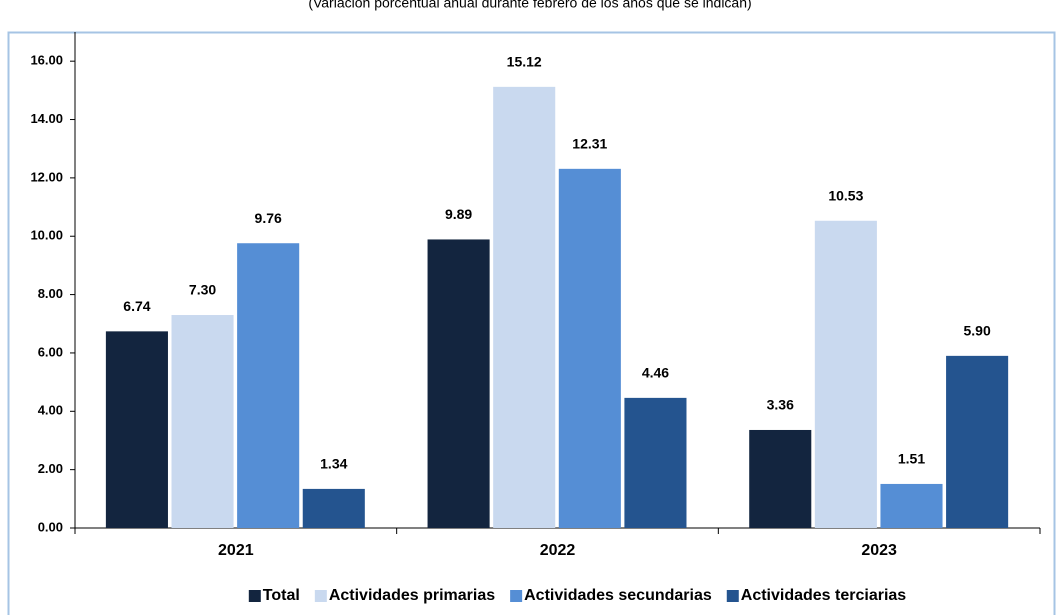  Describe the element at coordinates (50, 468) in the screenshot. I see `y-tick-label: 2.00` at that location.